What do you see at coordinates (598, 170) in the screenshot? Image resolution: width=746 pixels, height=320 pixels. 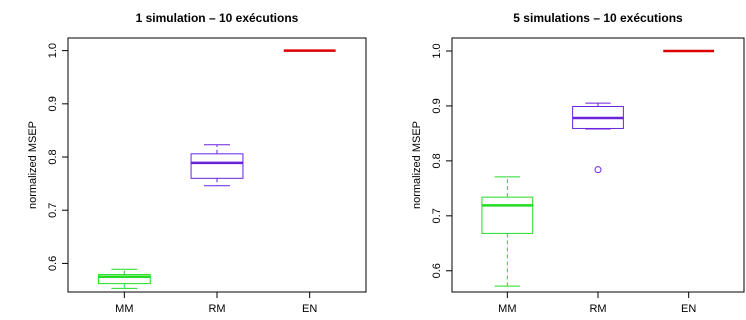 I see `outlier-point` at bounding box center [598, 170].